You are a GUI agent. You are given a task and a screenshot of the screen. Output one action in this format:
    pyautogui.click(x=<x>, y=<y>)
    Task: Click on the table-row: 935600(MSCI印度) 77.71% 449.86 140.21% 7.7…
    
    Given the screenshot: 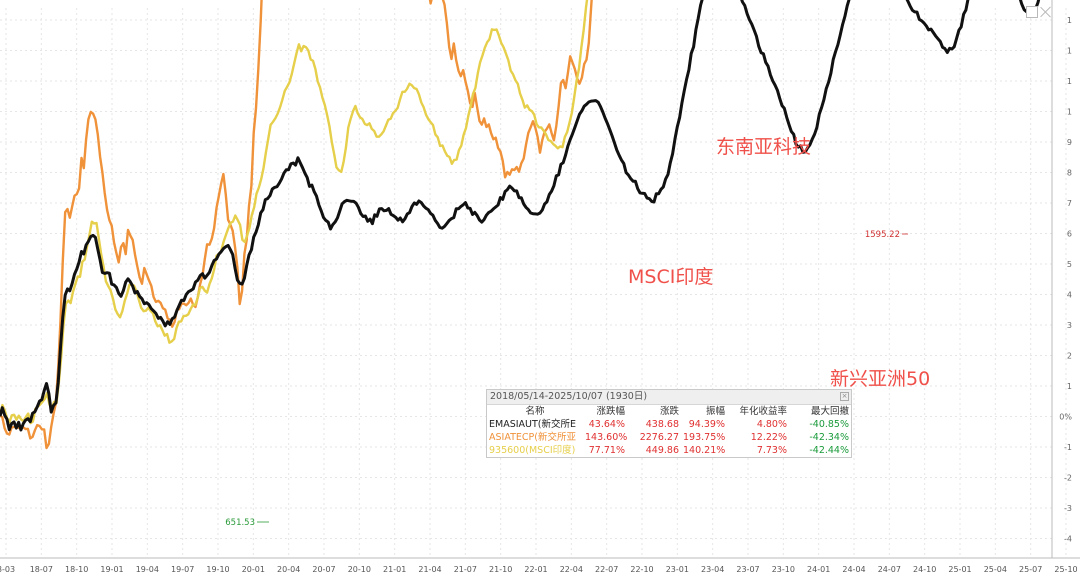 What is the action you would take?
    pyautogui.click(x=669, y=450)
    